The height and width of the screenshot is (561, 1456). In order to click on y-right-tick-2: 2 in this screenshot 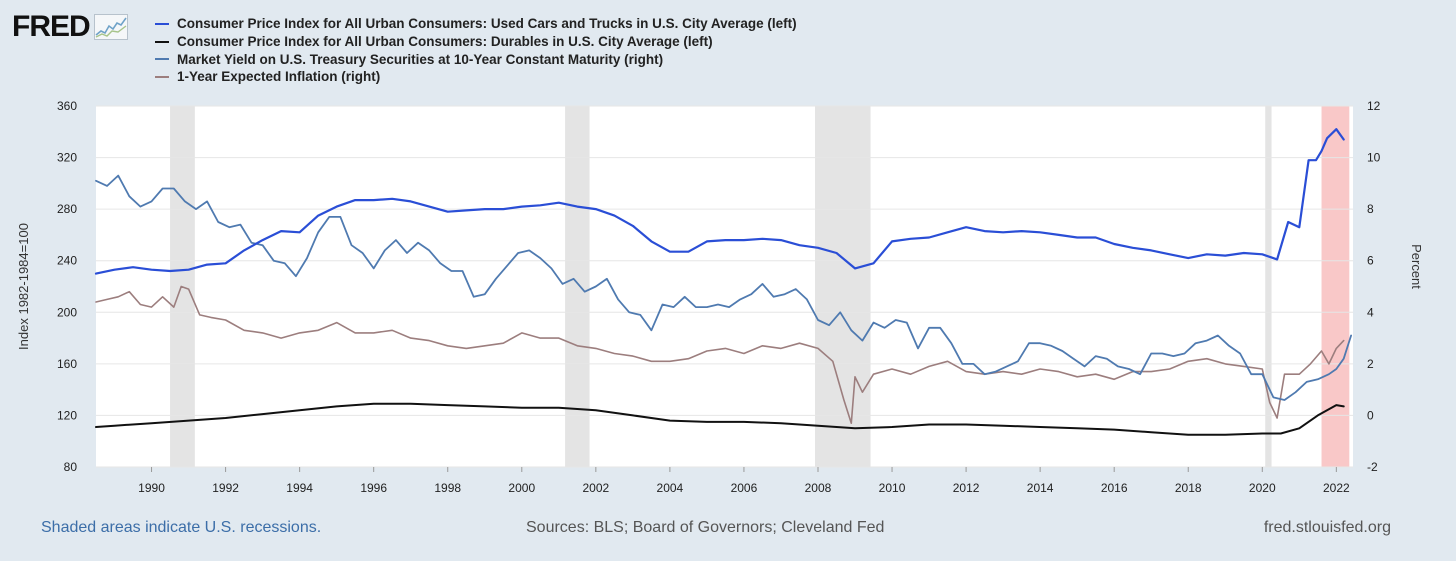, I will do `click(1370, 364)`.